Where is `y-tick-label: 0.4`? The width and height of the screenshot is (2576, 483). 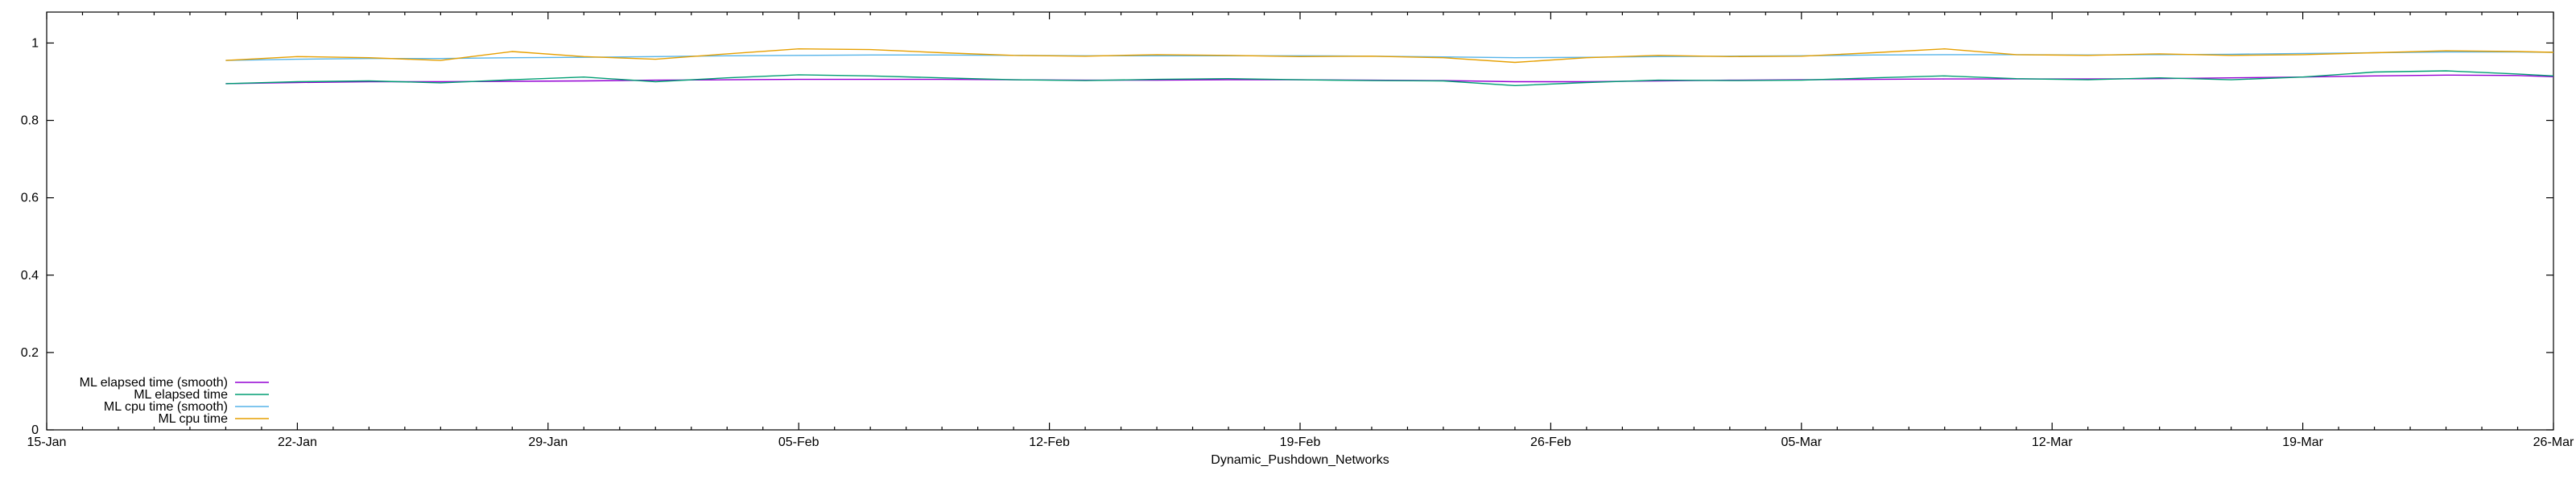 y-tick-label: 0.4 is located at coordinates (30, 276).